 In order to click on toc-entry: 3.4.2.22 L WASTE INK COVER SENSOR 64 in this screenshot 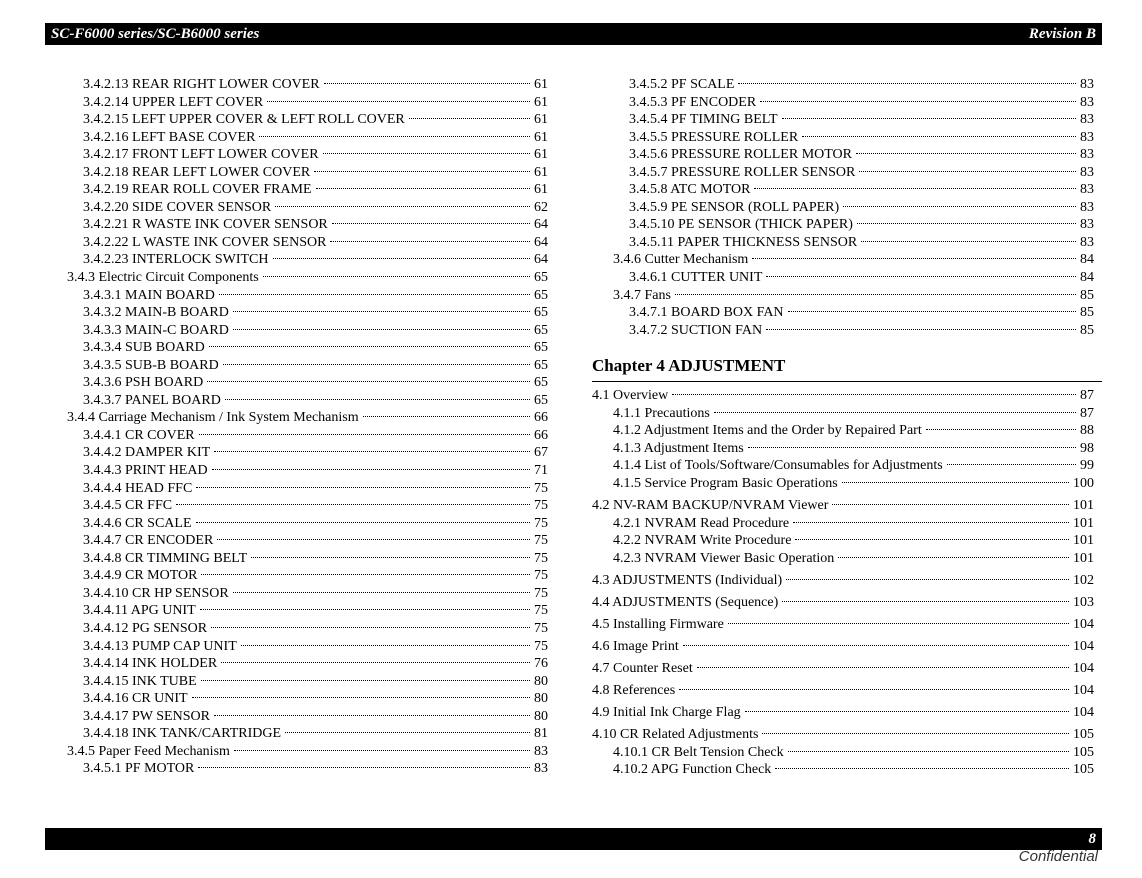, I will do `click(307, 243)`.